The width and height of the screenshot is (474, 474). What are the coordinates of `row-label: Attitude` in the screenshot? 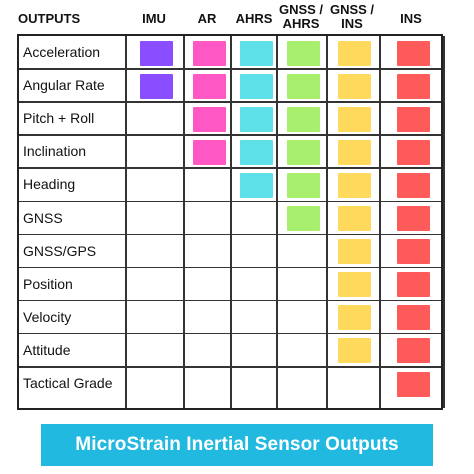 It's located at (47, 349).